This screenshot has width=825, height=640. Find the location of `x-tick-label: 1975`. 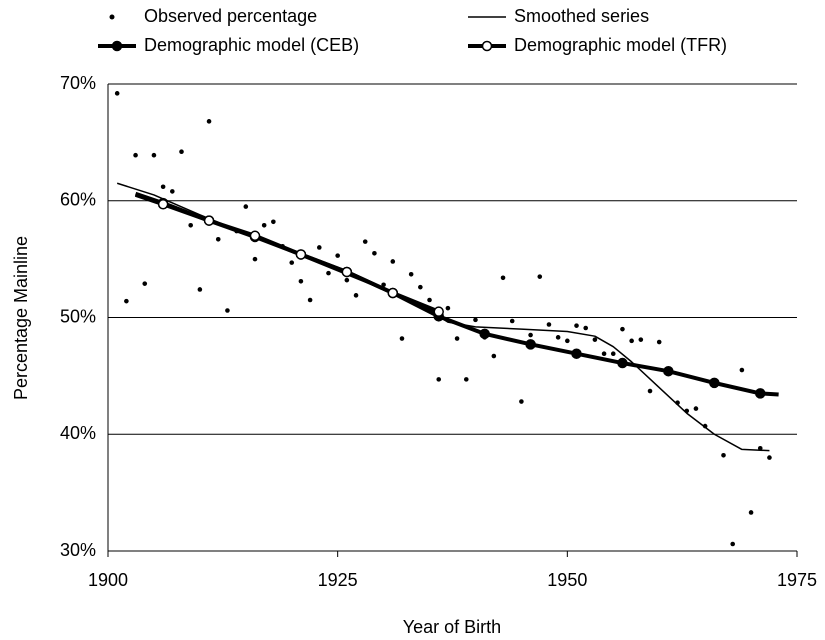

x-tick-label: 1975 is located at coordinates (797, 580).